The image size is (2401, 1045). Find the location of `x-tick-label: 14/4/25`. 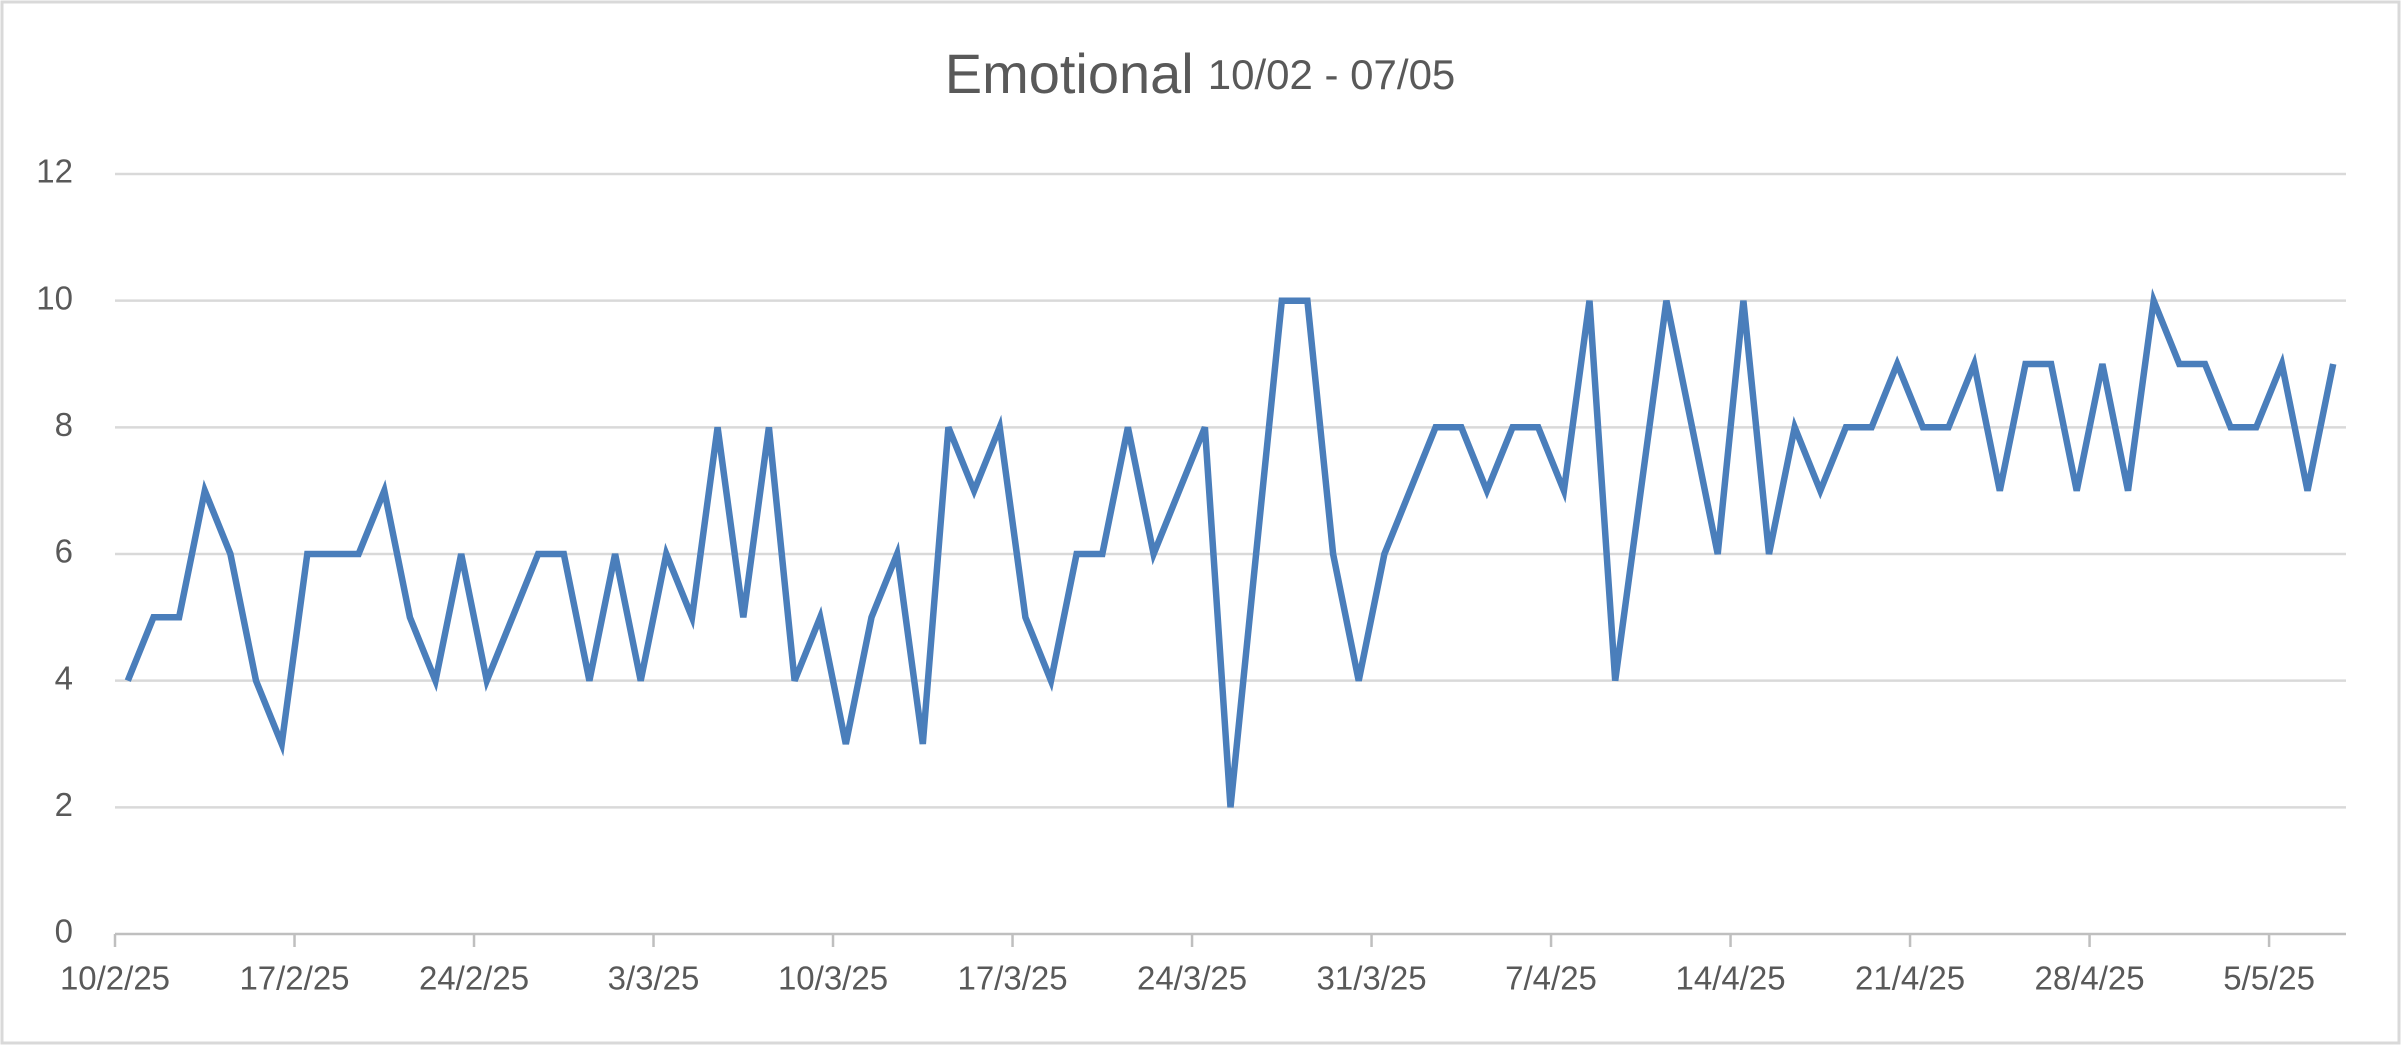

x-tick-label: 14/4/25 is located at coordinates (1730, 978).